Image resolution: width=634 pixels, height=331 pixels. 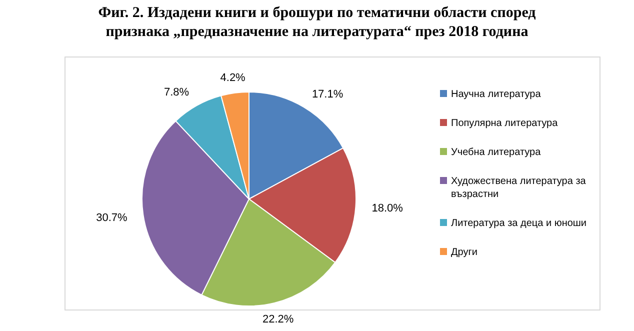 What do you see at coordinates (518, 188) in the screenshot?
I see `legend-label: Художествена литература за възрастни` at bounding box center [518, 188].